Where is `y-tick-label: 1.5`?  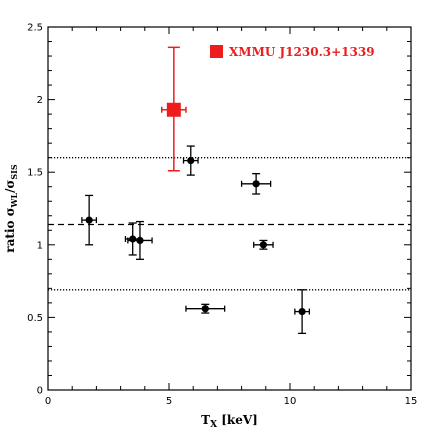
y-tick-label: 1.5 is located at coordinates (35, 173).